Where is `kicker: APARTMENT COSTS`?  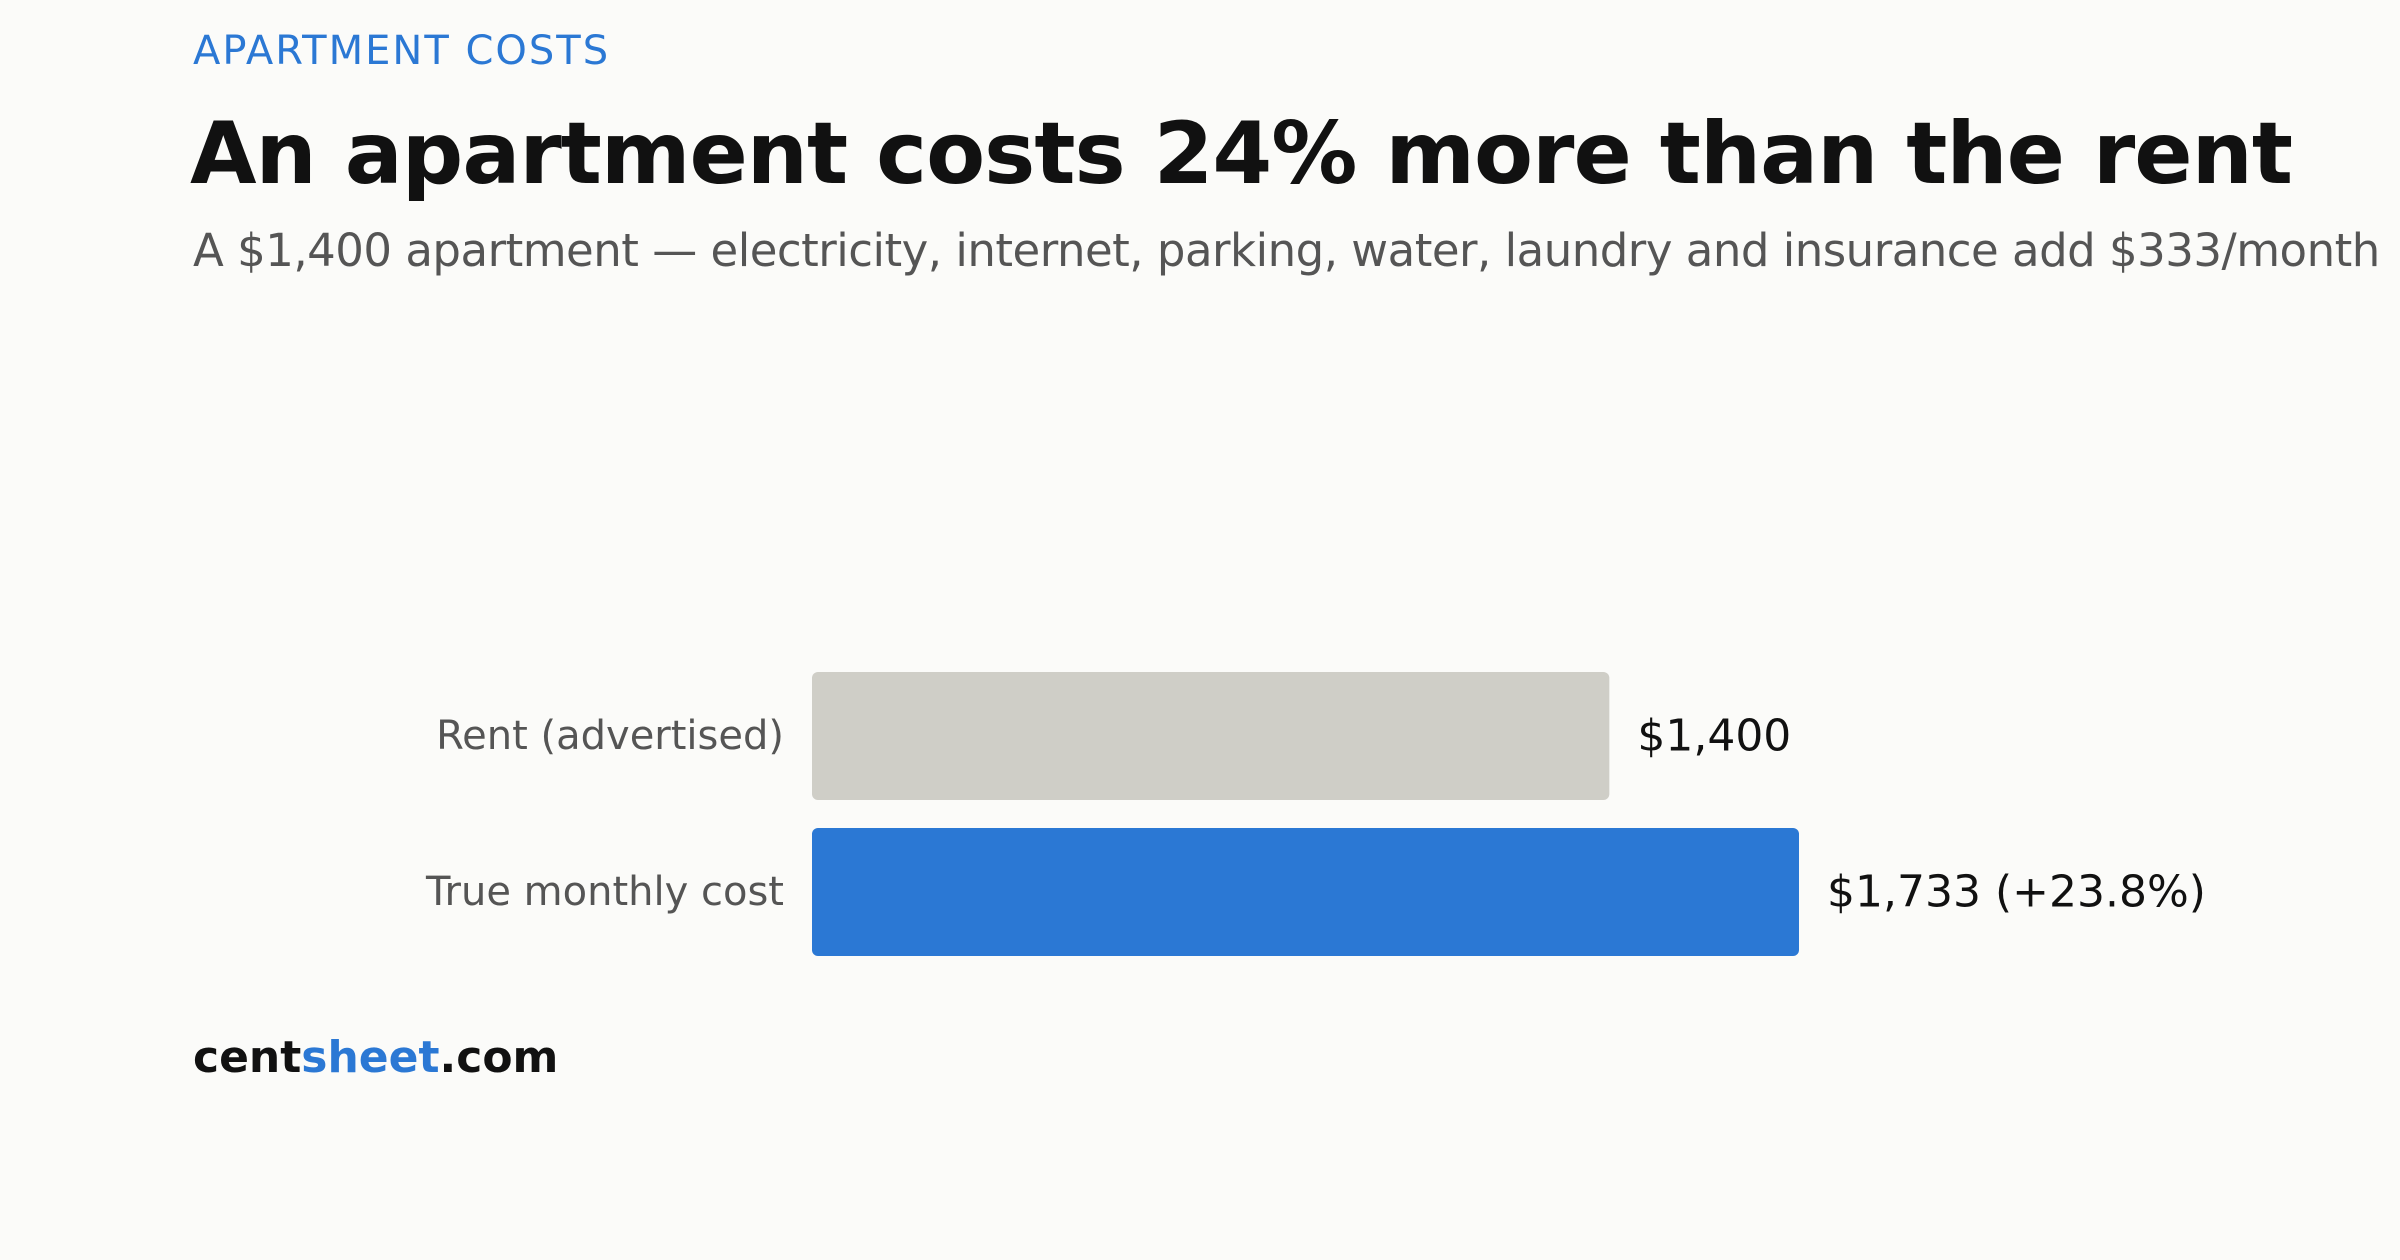
kicker: APARTMENT COSTS is located at coordinates (402, 51).